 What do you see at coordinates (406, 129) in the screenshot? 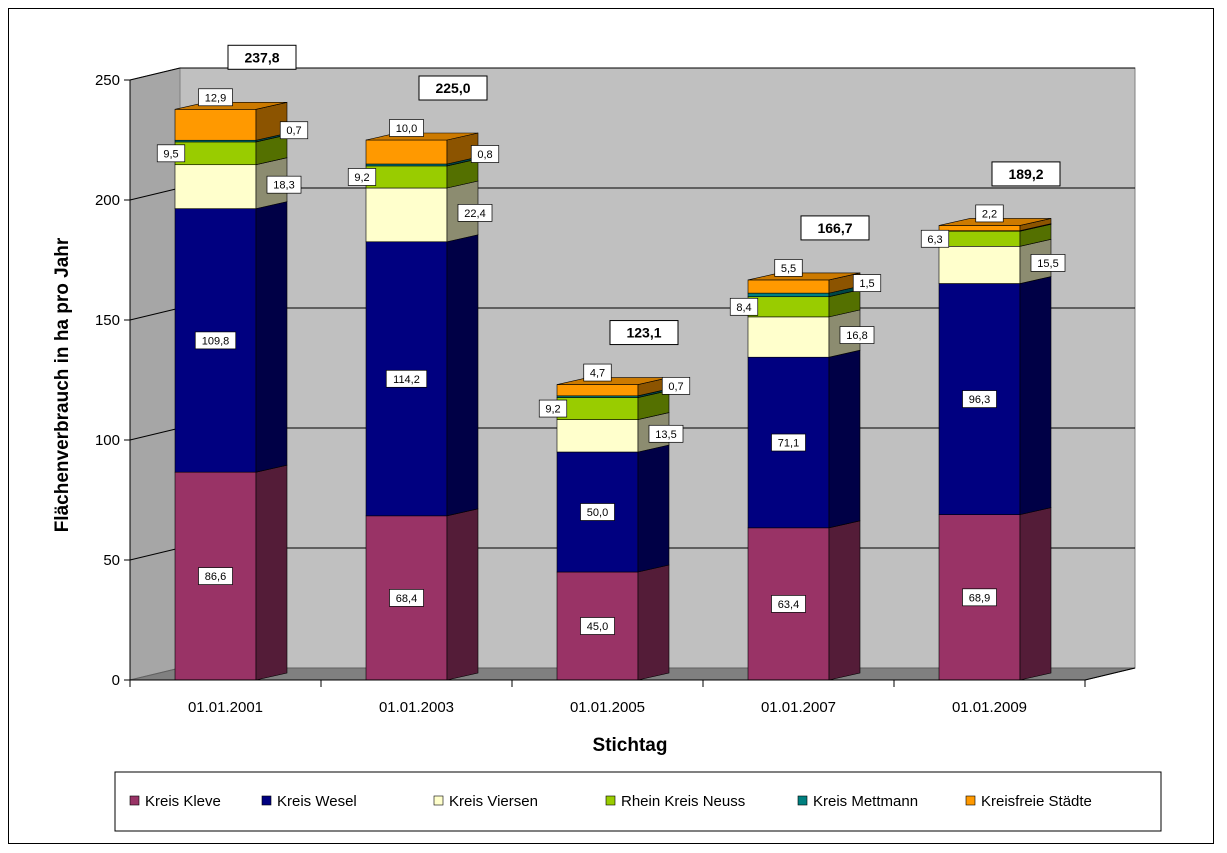
I see `data-label-text: 10,0` at bounding box center [406, 129].